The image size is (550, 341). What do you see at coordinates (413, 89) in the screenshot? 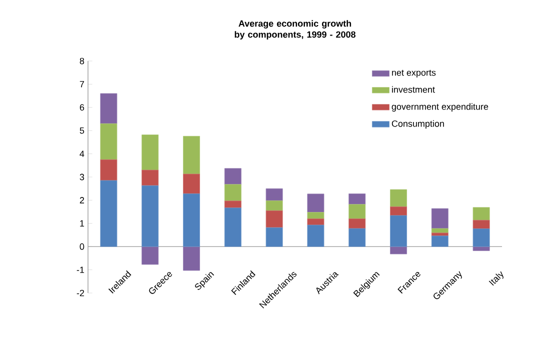
I see `legend-label: investment` at bounding box center [413, 89].